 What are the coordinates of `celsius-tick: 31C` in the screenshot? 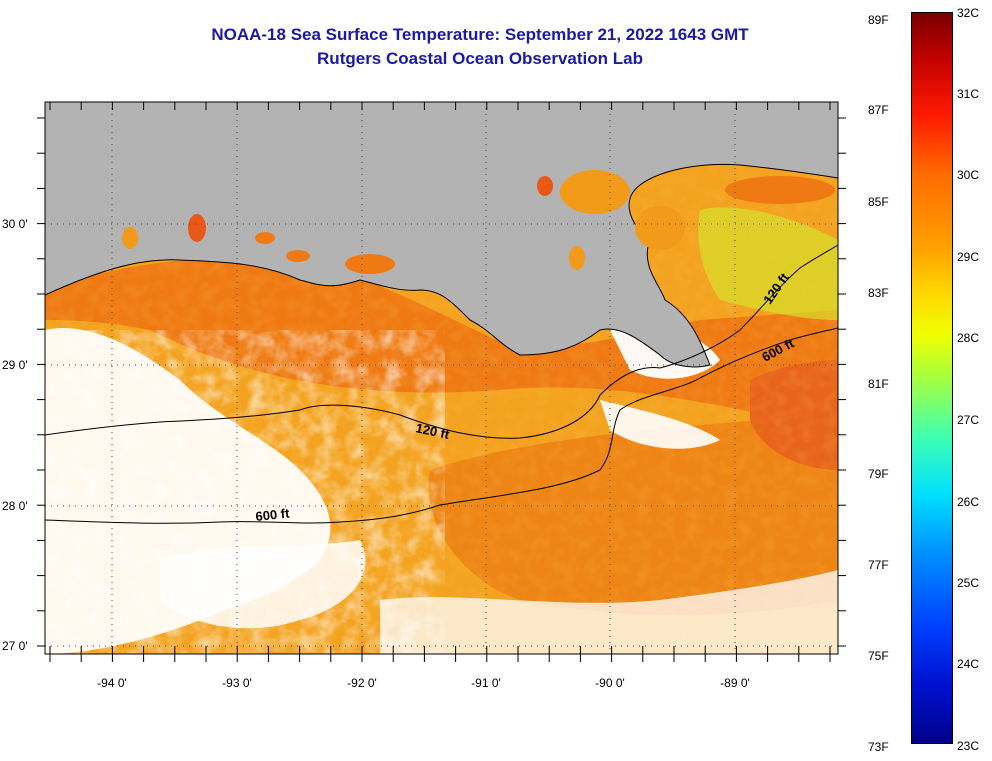 It's located at (968, 94).